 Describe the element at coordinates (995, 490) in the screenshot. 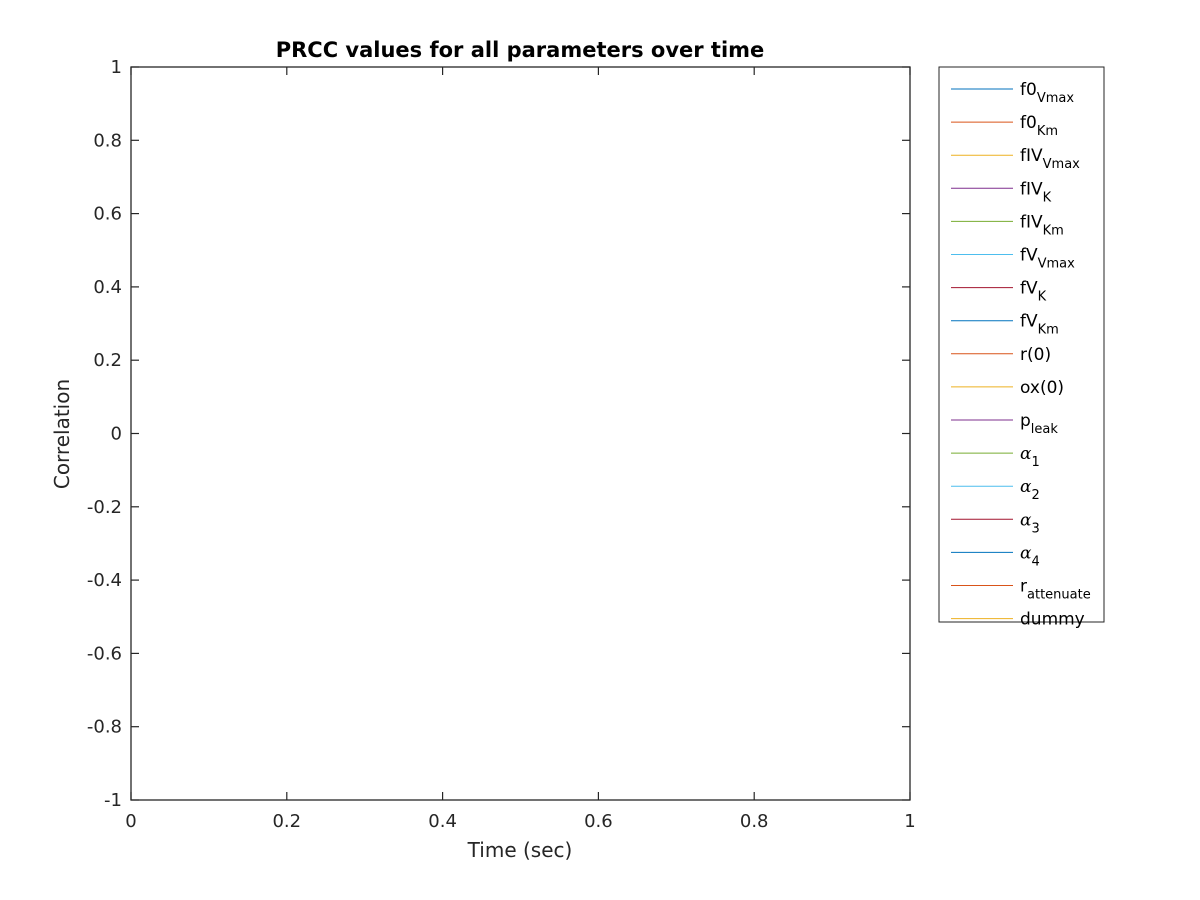

I see `legend-entry: α2` at that location.